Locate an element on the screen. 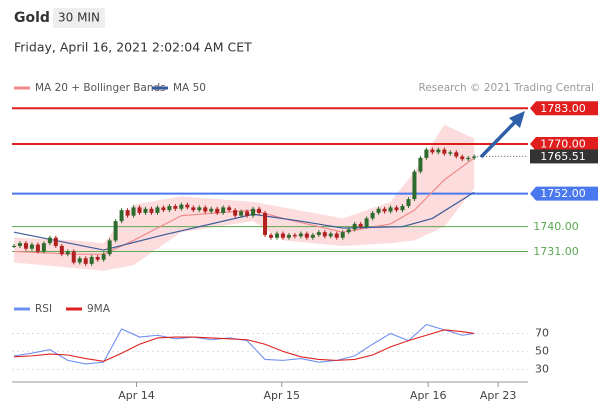  title: Gold is located at coordinates (32, 18).